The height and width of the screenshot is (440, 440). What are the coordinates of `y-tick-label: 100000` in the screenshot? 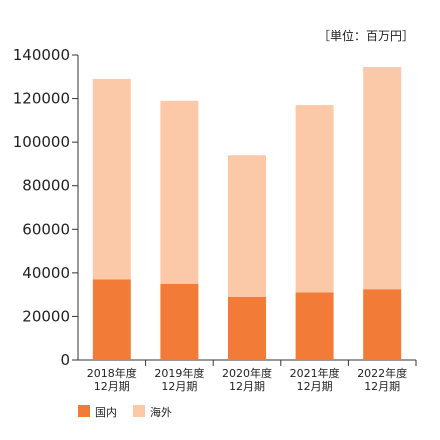 It's located at (41, 142).